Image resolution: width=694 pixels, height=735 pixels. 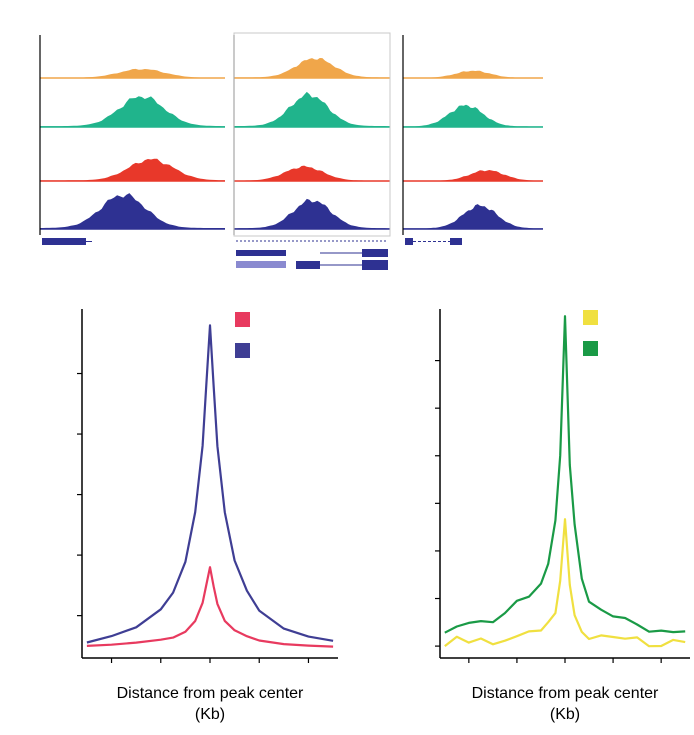 I want to click on track-signal-crc0096-cetux-efna4, so click(x=132, y=211).